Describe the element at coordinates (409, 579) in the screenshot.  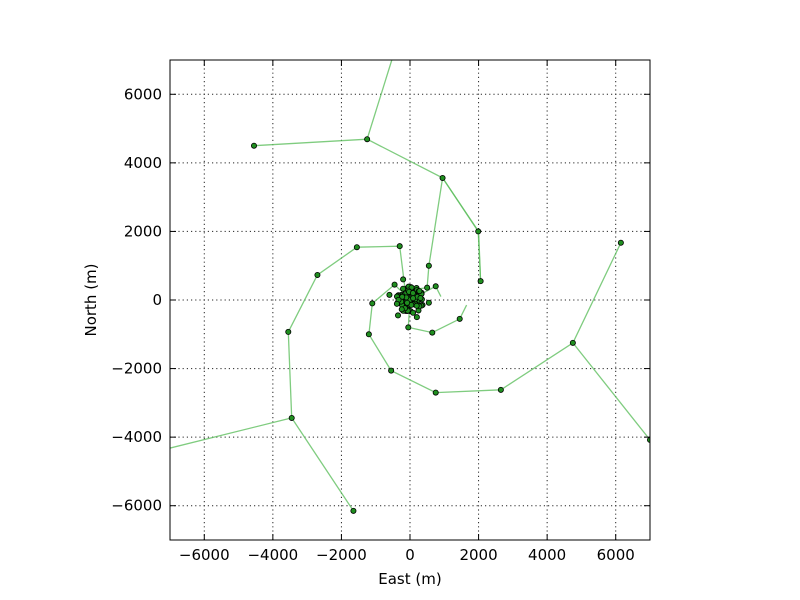
I see `x-axis-label: East (m)` at that location.